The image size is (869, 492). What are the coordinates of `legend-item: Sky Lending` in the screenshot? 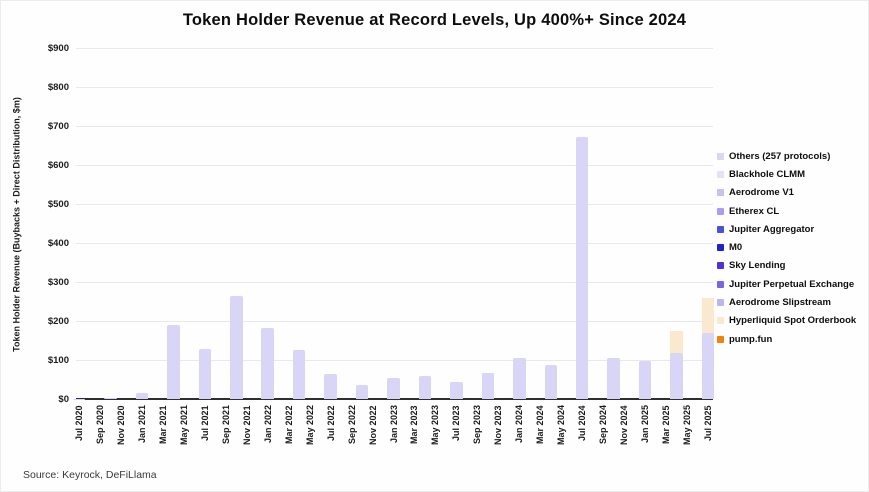 It's located at (786, 266).